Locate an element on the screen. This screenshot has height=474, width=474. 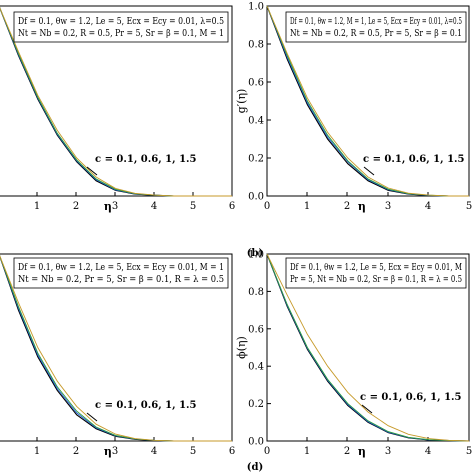
panel-2-panel-label: (b) is located at coordinates (255, 253).